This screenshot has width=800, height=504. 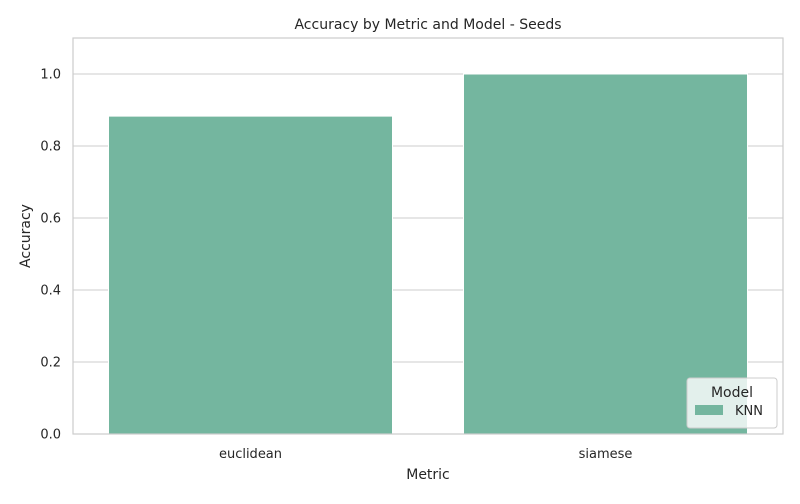 I want to click on legend-swatch-knn, so click(x=709, y=410).